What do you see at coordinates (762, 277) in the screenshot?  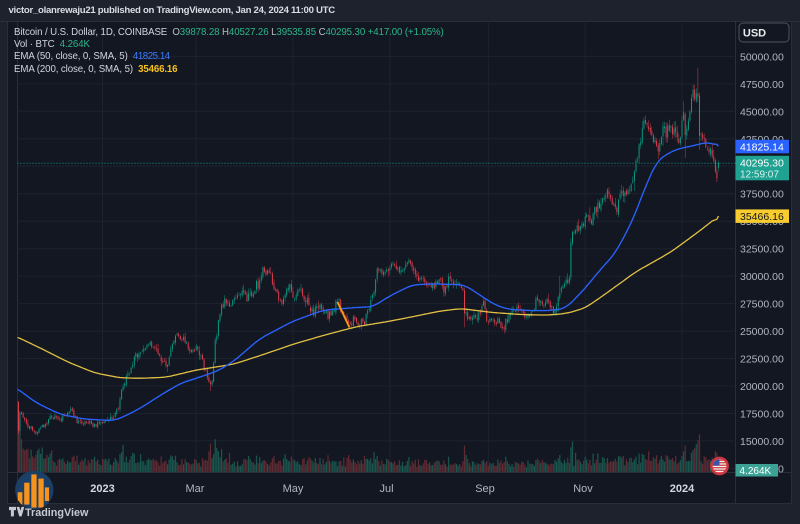 I see `svg-text: 30000.00` at bounding box center [762, 277].